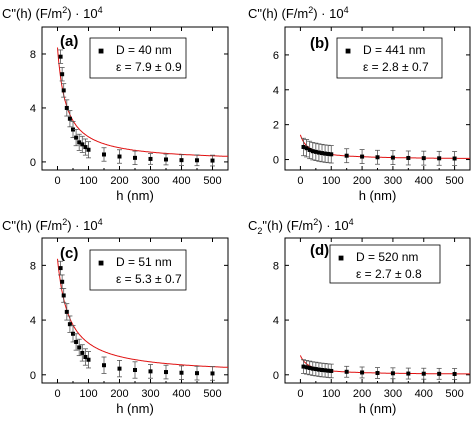 Image resolution: width=474 pixels, height=424 pixels. I want to click on y-tick-label: 2, so click(276, 126).